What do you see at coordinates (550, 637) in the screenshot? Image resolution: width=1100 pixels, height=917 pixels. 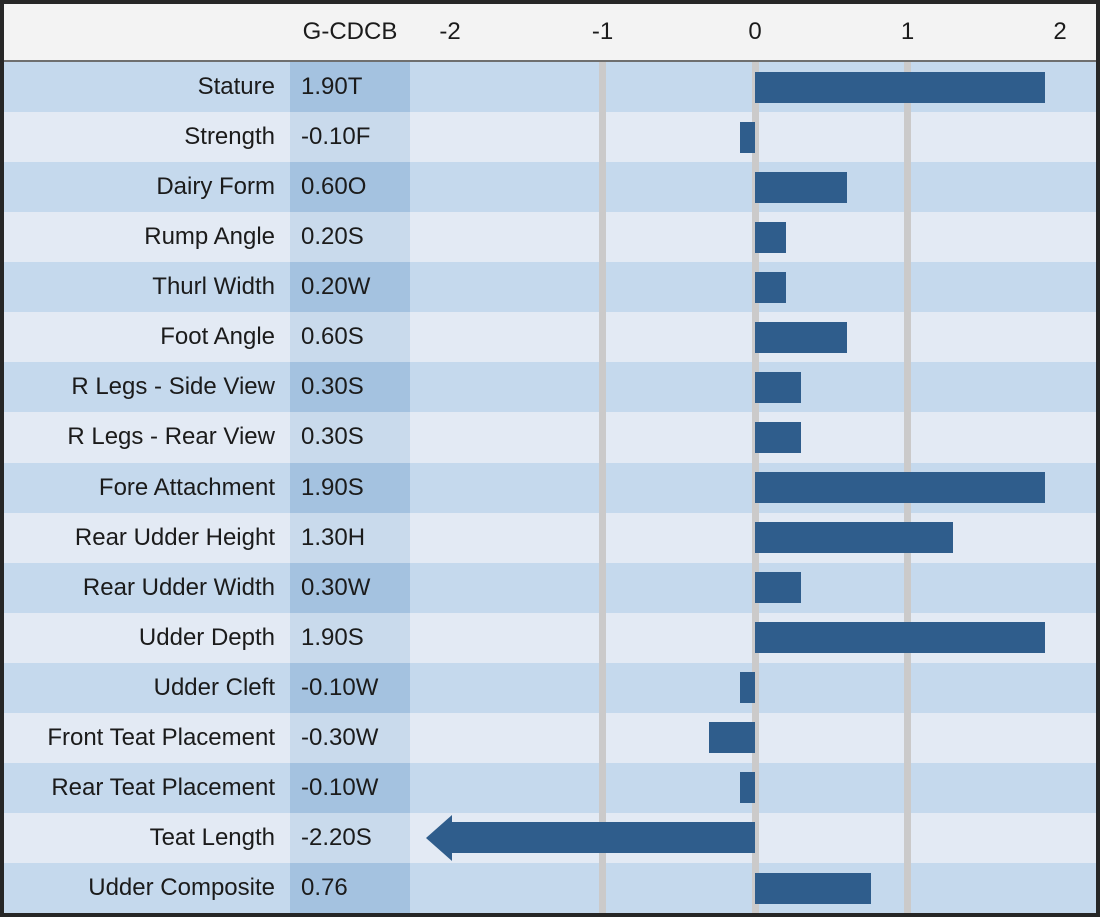 I see `trait-row: Udder Depth 1.90S` at bounding box center [550, 637].